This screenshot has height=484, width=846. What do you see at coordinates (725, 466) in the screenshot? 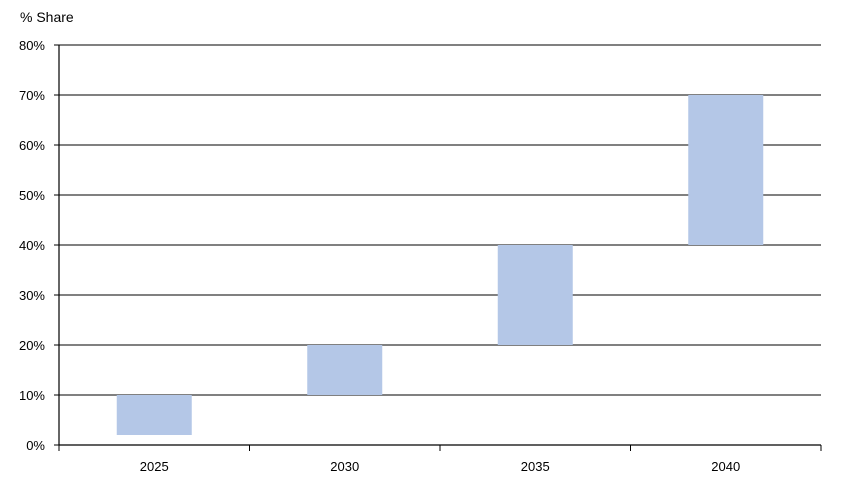
I see `x-tick-label: 2040` at bounding box center [725, 466].